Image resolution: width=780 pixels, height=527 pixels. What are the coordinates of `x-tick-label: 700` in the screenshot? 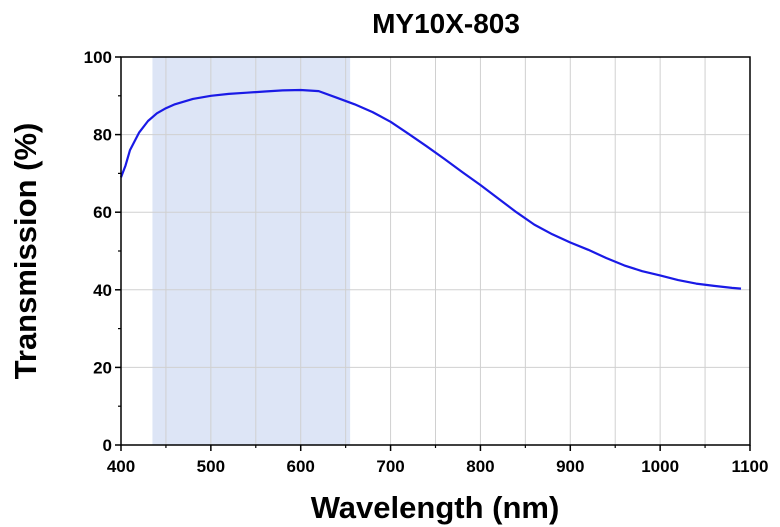 It's located at (390, 466).